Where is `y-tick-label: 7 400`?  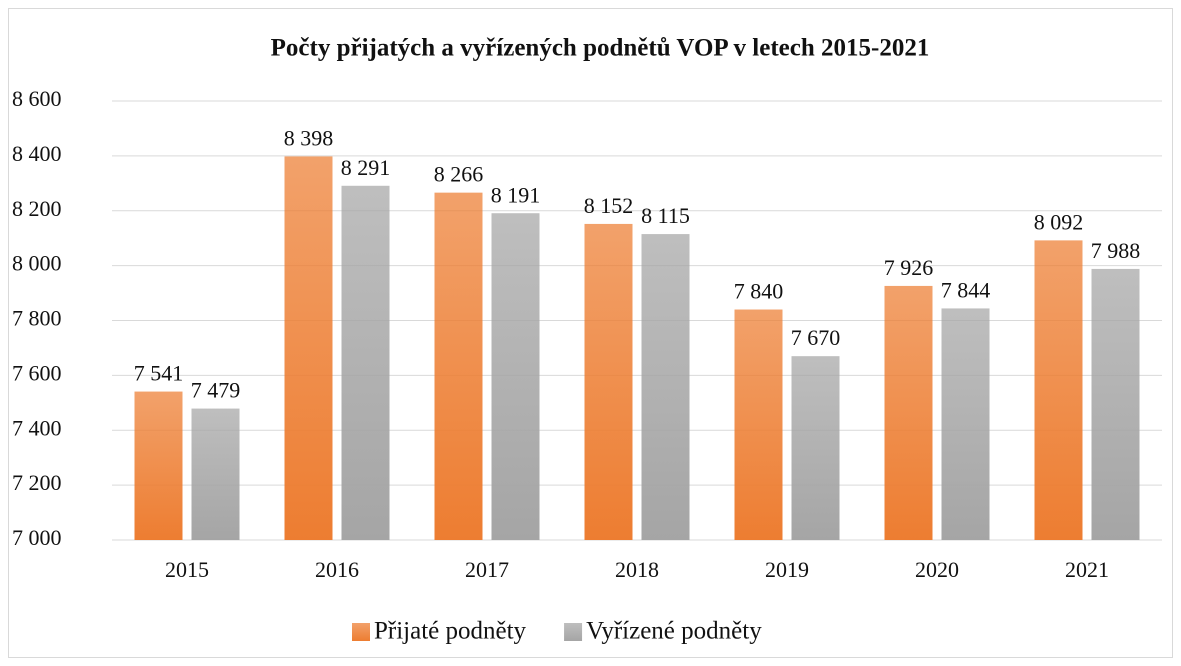
y-tick-label: 7 400 is located at coordinates (37, 427).